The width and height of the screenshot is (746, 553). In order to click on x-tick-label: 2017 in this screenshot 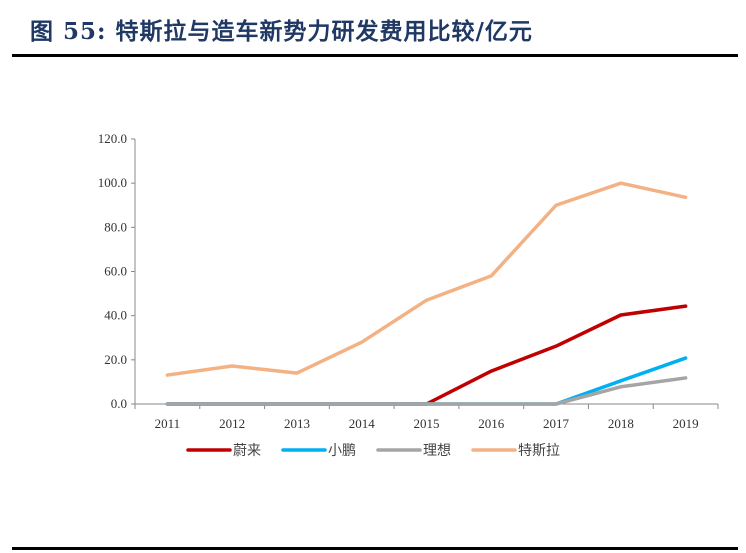, I will do `click(556, 423)`.